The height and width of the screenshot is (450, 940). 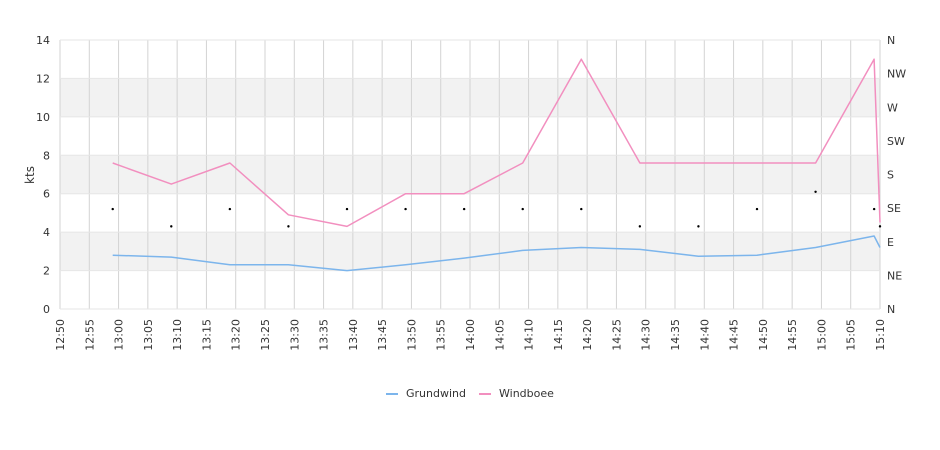 I want to click on x-tick-label: 13:25, so click(x=265, y=335).